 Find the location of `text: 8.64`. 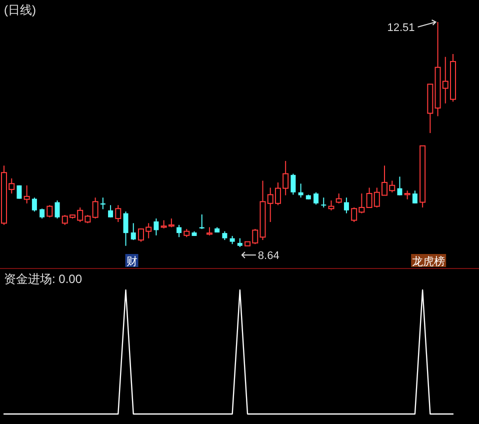

text: 8.64 is located at coordinates (269, 256).